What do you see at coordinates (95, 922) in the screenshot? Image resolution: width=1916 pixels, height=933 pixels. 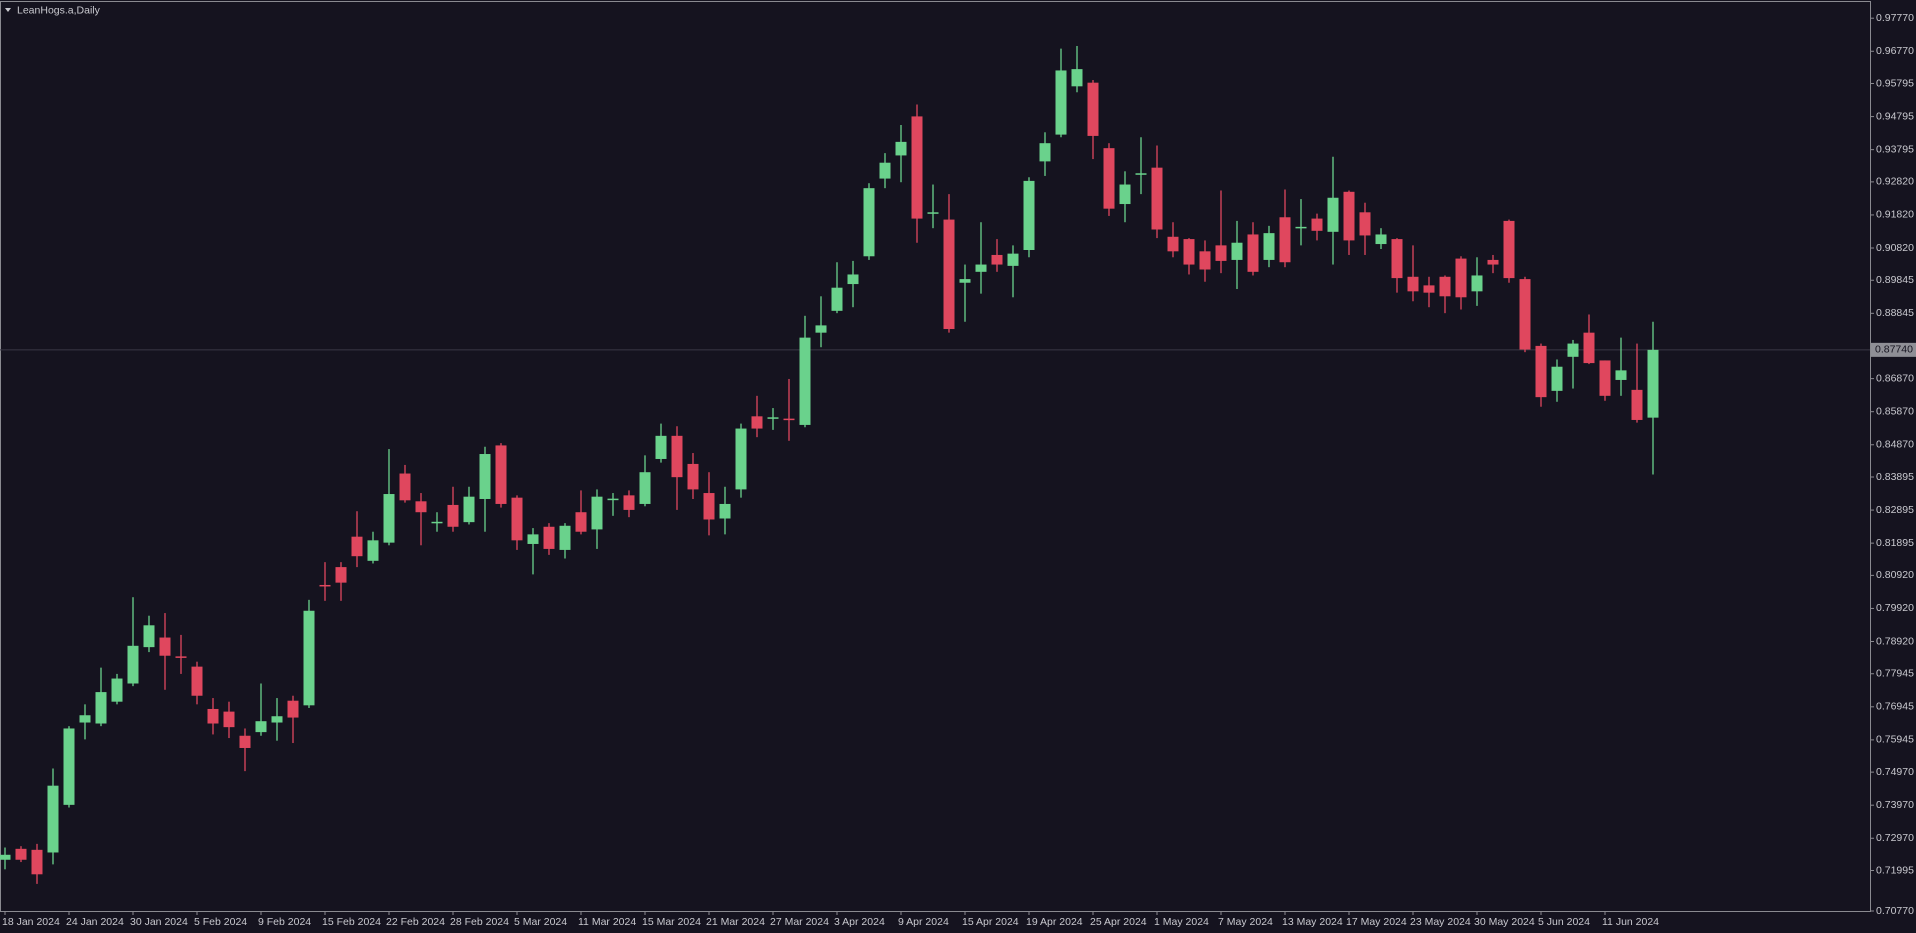 I see `x-tick-label: 24 Jan 2024` at bounding box center [95, 922].